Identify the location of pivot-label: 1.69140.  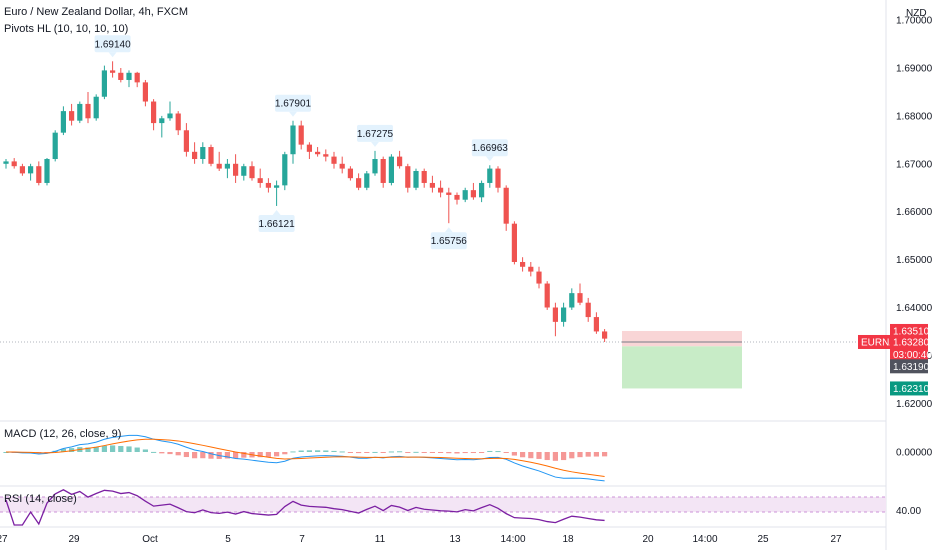
(113, 44).